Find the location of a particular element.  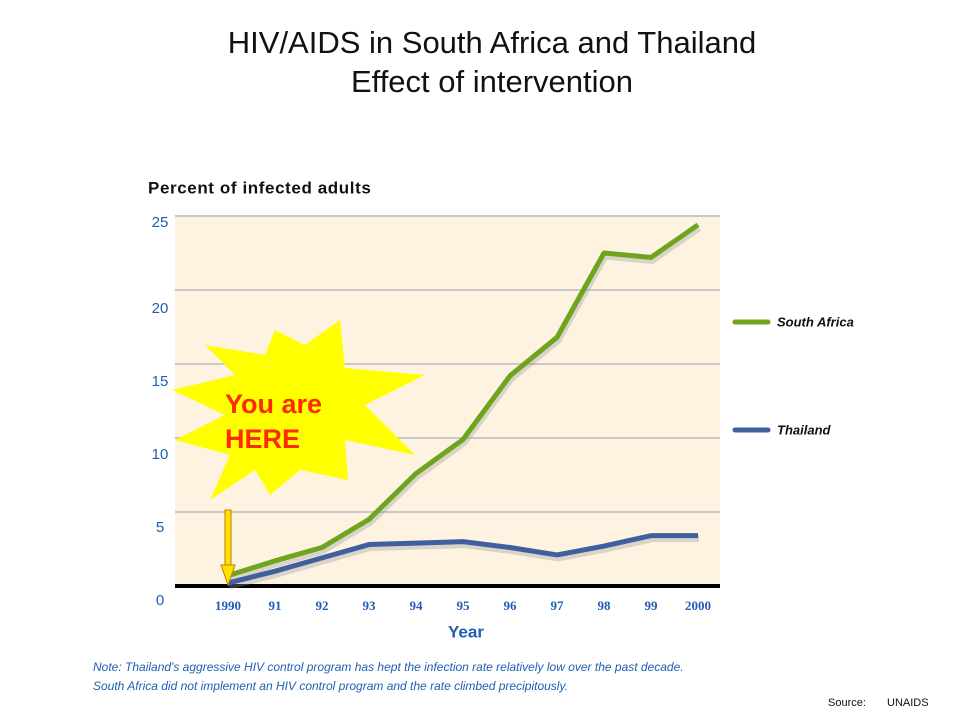

x-tick-label: 97 is located at coordinates (558, 605).